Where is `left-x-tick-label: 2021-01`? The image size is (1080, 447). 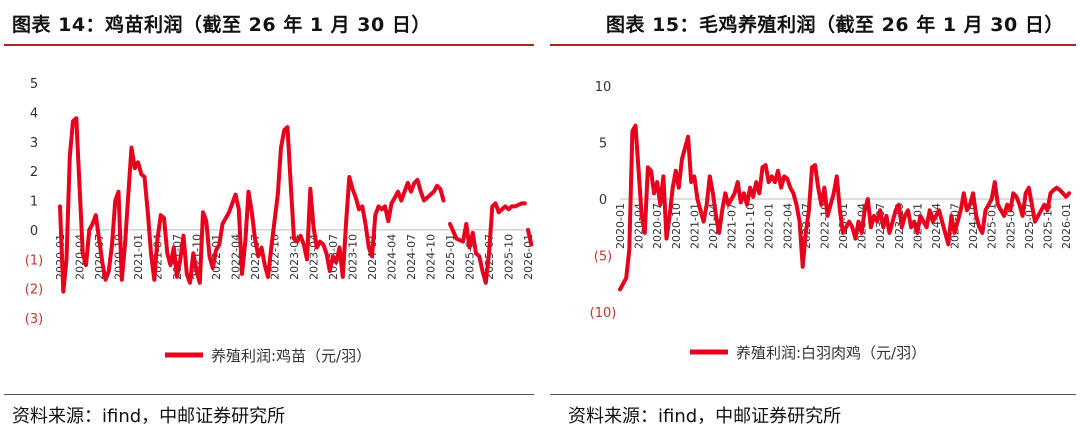 left-x-tick-label: 2021-01 is located at coordinates (138, 257).